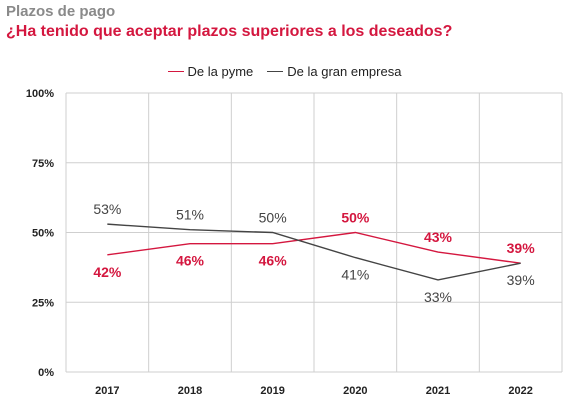  I want to click on y-tick-label: 25%, so click(43, 303).